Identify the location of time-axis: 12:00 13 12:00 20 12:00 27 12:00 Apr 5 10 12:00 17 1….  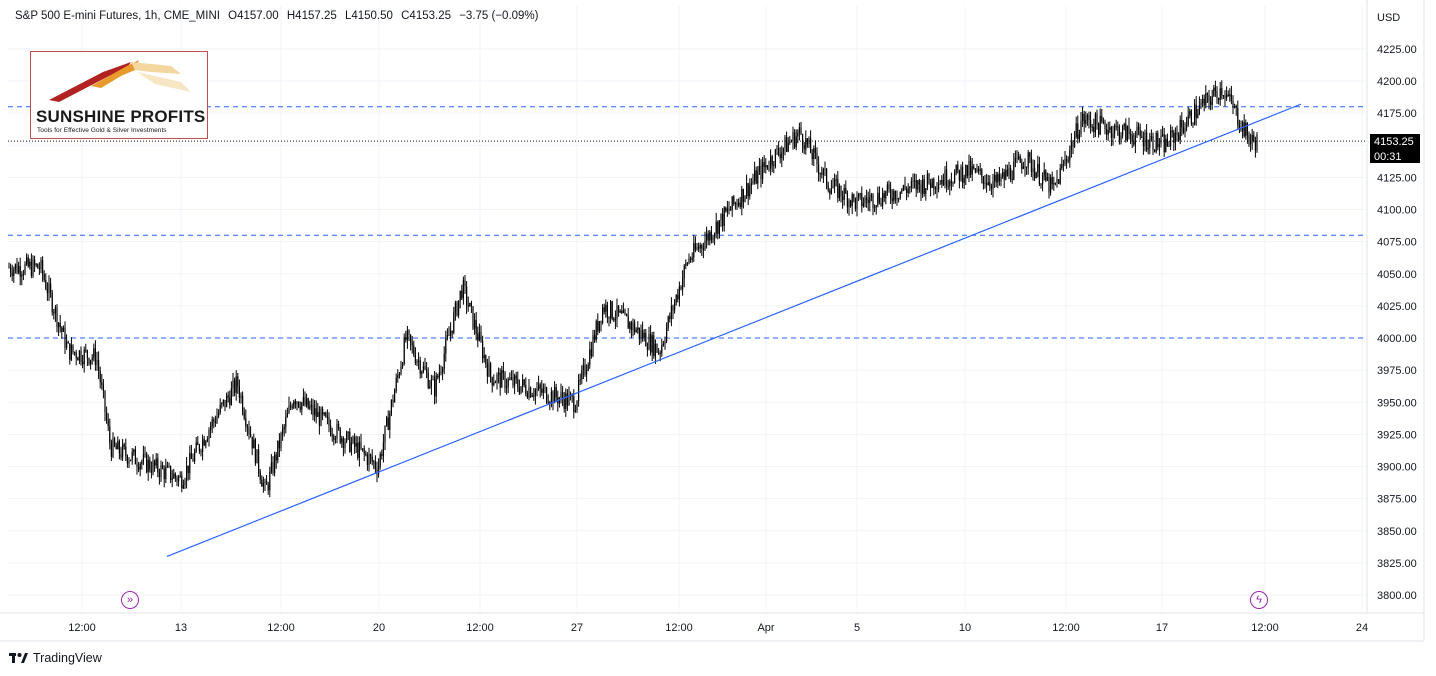
(718, 628).